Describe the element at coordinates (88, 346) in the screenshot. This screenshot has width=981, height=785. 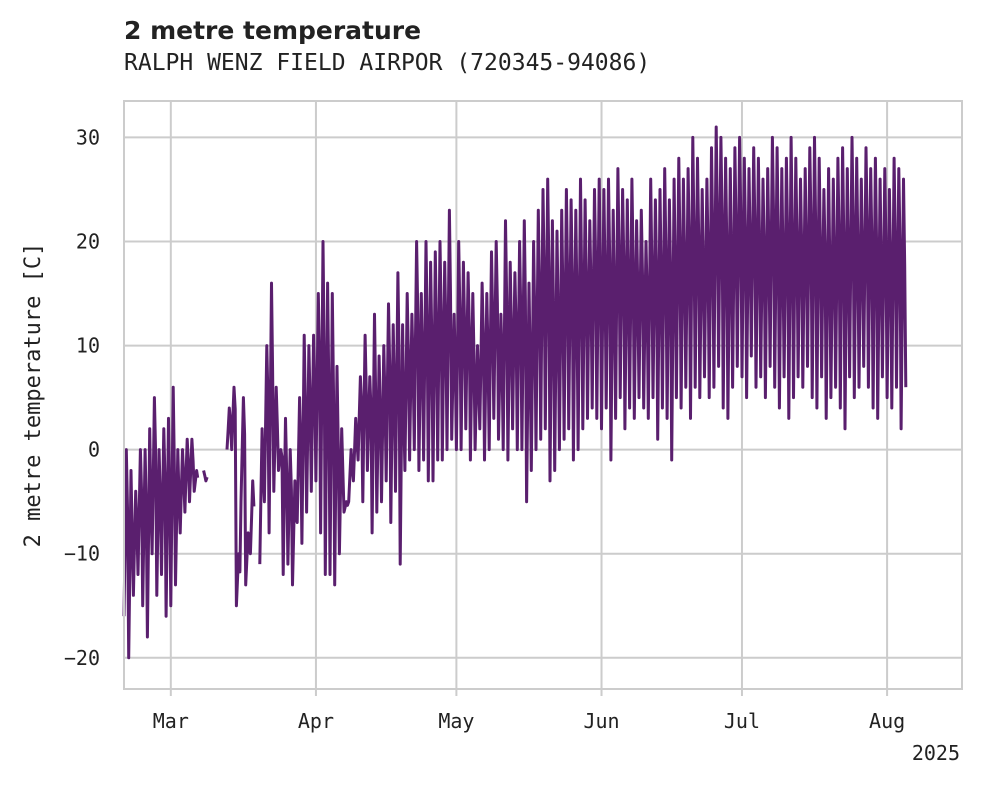
I see `y-tick-label: 10` at that location.